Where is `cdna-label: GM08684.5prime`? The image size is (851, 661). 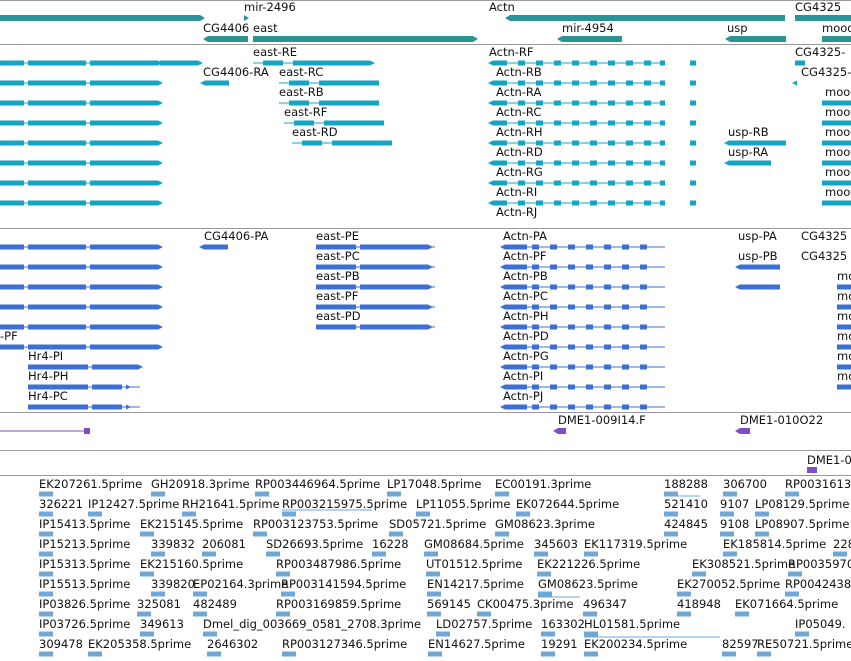
cdna-label: GM08684.5prime is located at coordinates (474, 544).